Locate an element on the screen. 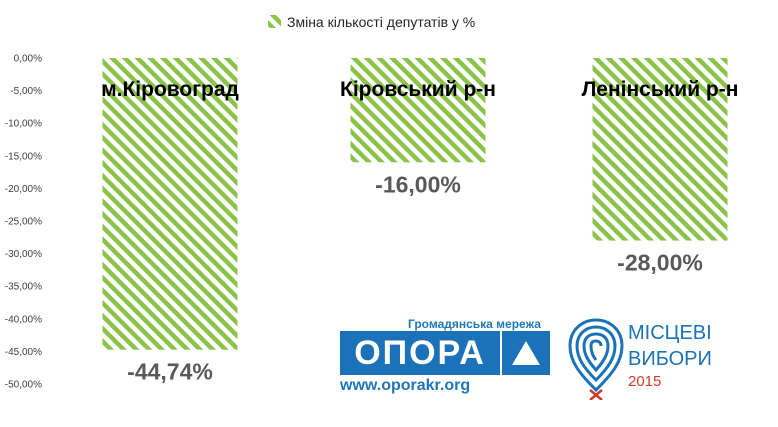 The height and width of the screenshot is (427, 778). y-tick-label: -5,00% is located at coordinates (26, 91).